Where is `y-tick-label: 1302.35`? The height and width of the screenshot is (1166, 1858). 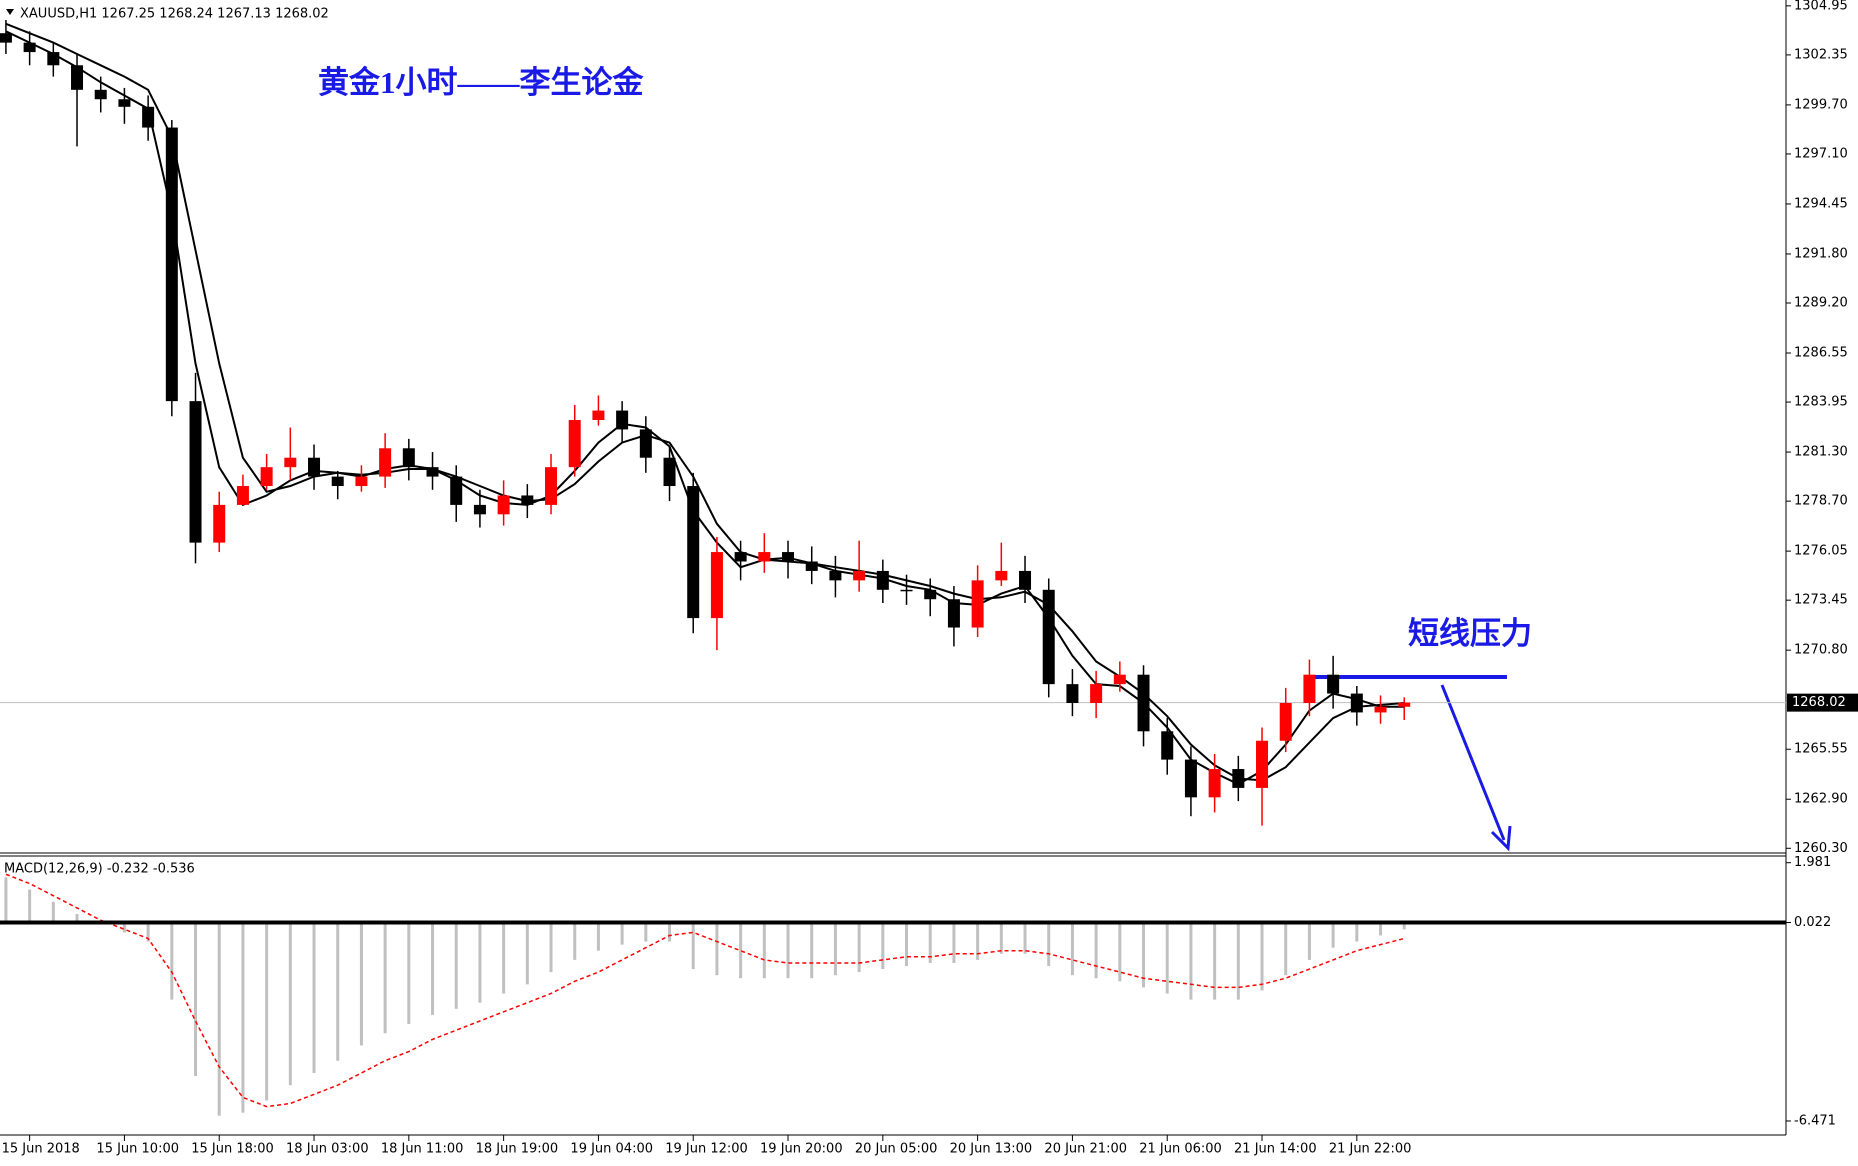 y-tick-label: 1302.35 is located at coordinates (1821, 54).